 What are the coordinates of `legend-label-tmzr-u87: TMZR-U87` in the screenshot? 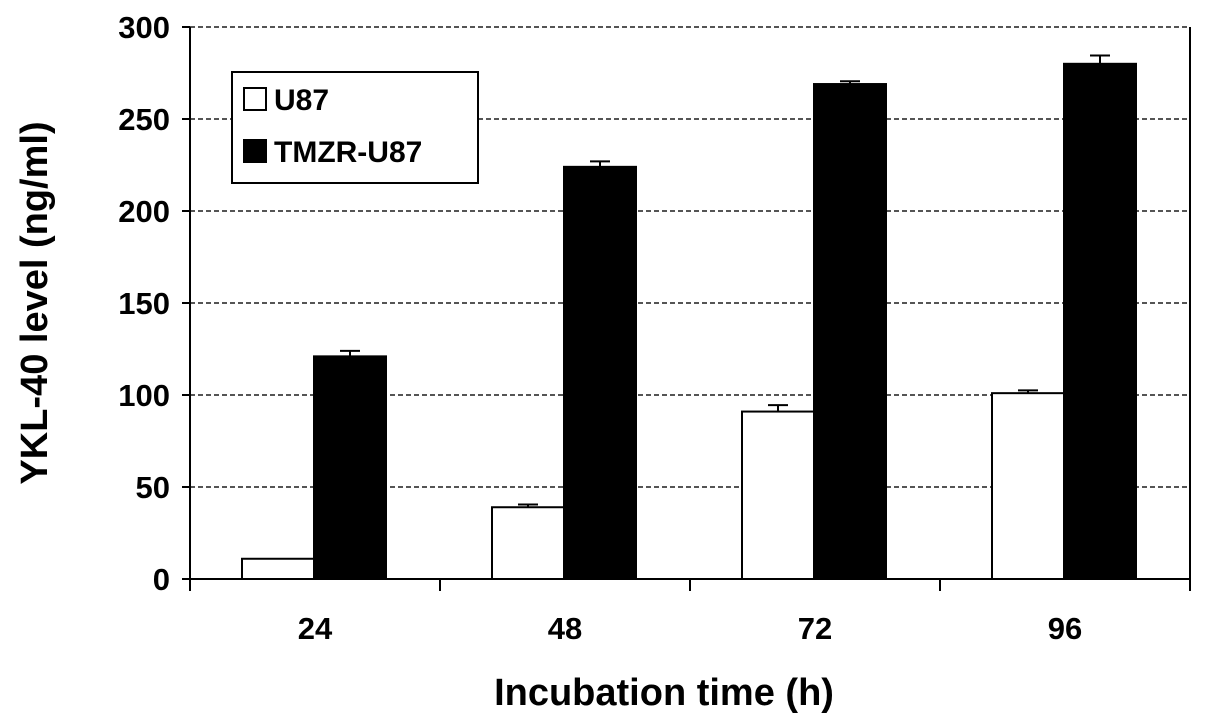 It's located at (348, 152).